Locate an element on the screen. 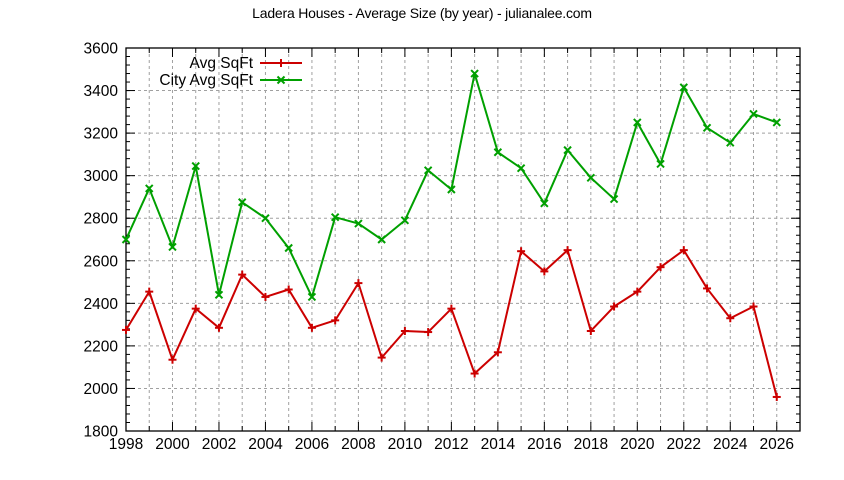 The image size is (844, 480). y-tick-label: 2200 is located at coordinates (101, 346).